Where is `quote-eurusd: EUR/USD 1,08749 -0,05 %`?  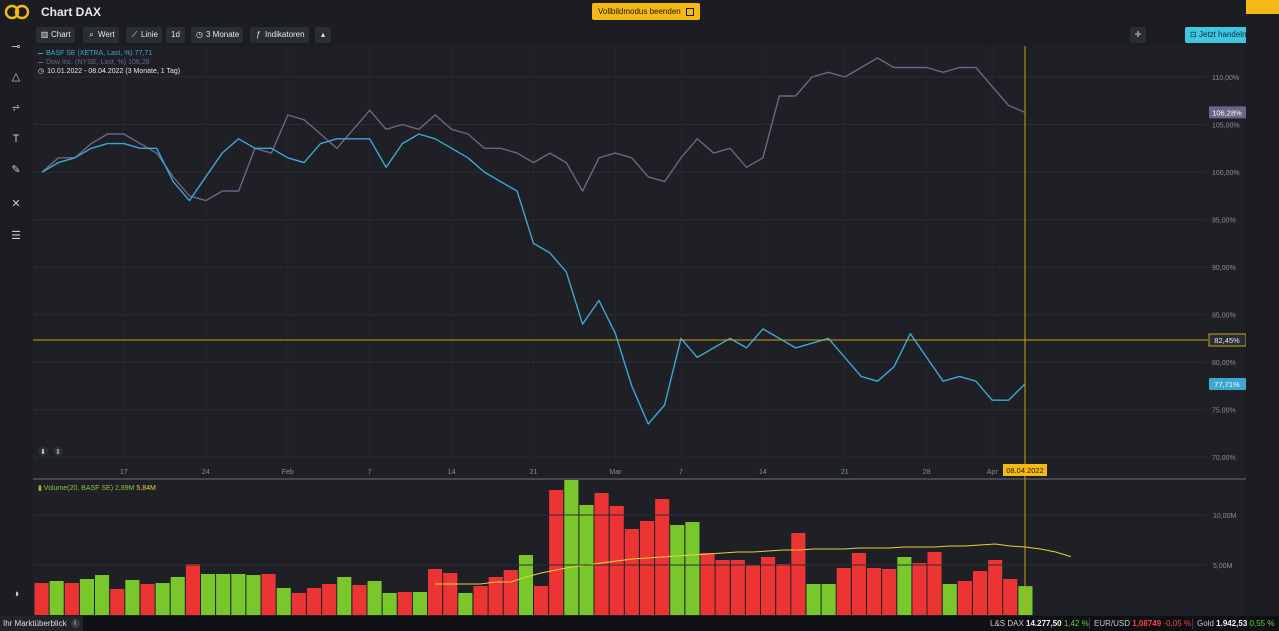 quote-eurusd: EUR/USD 1,08749 -0,05 % is located at coordinates (1142, 623).